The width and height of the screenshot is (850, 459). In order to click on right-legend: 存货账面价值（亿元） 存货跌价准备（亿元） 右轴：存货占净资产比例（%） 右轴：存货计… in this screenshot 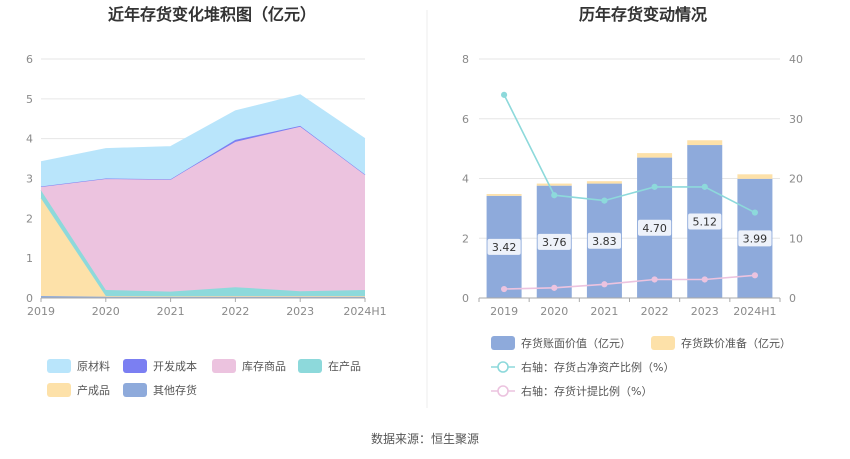, I will do `click(641, 367)`.